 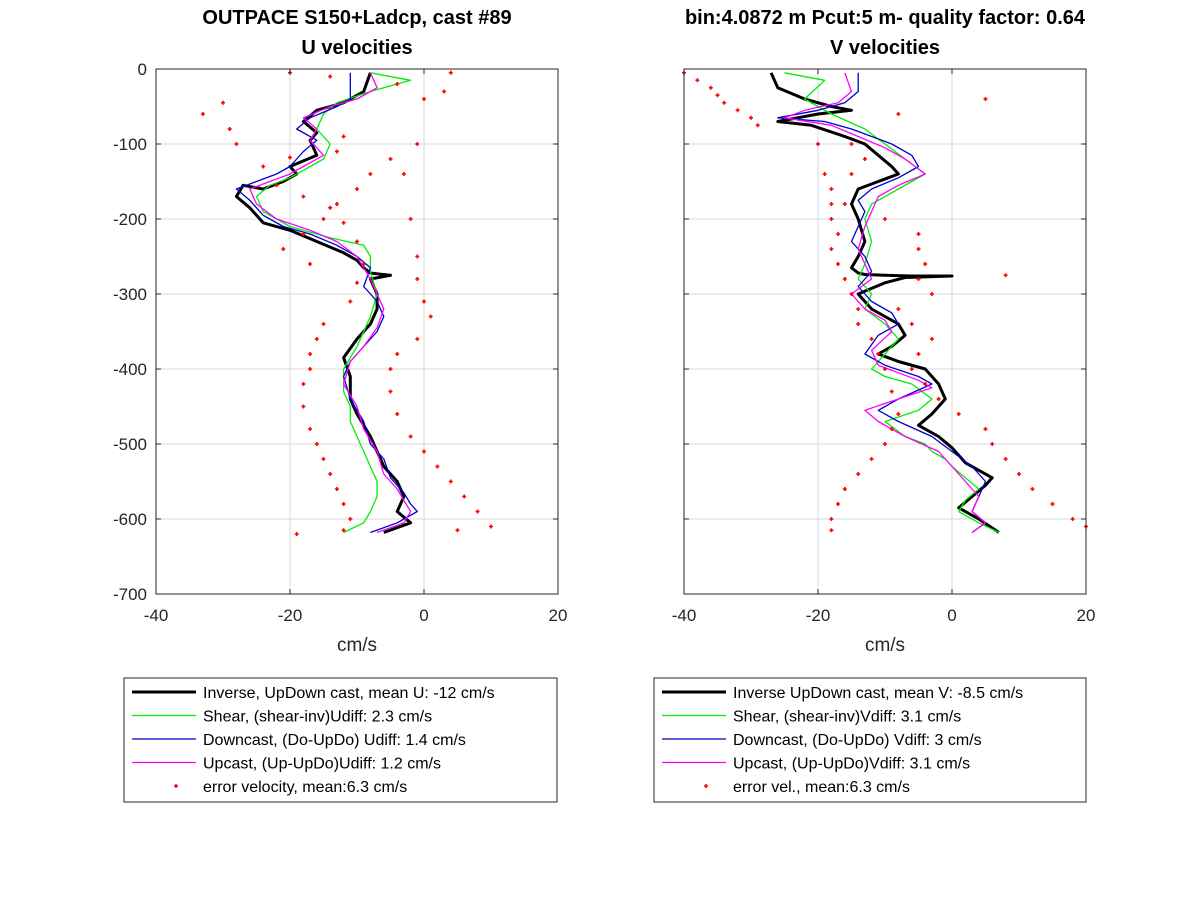 I want to click on legend-entry: Upcast, (Up-UpDo)Udiff: 1.2 cm/s, so click(x=322, y=764).